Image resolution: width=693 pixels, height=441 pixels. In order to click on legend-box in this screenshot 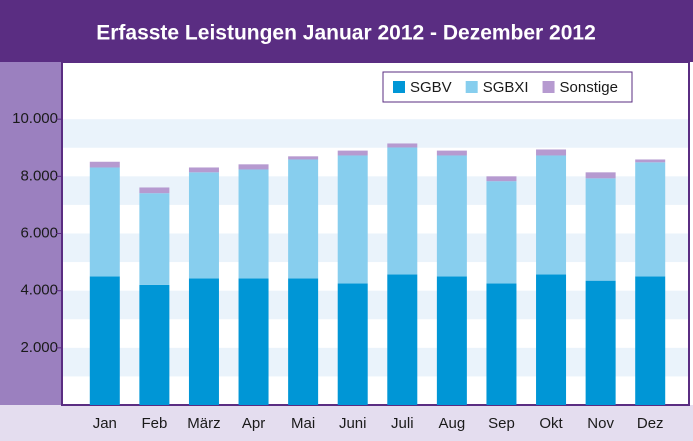, I will do `click(507, 87)`.